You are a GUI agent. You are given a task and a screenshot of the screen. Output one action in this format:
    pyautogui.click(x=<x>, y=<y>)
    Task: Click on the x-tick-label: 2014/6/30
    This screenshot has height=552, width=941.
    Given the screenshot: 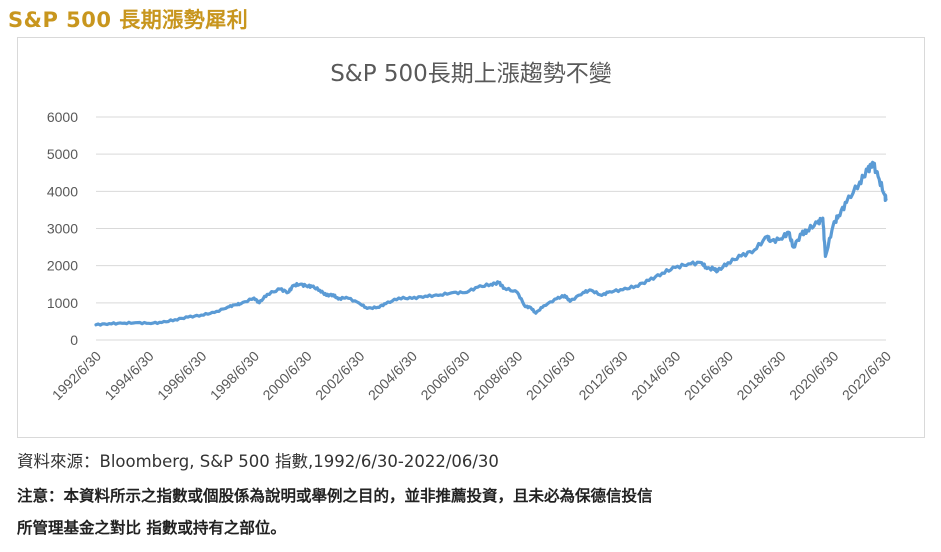 What is the action you would take?
    pyautogui.click(x=656, y=376)
    